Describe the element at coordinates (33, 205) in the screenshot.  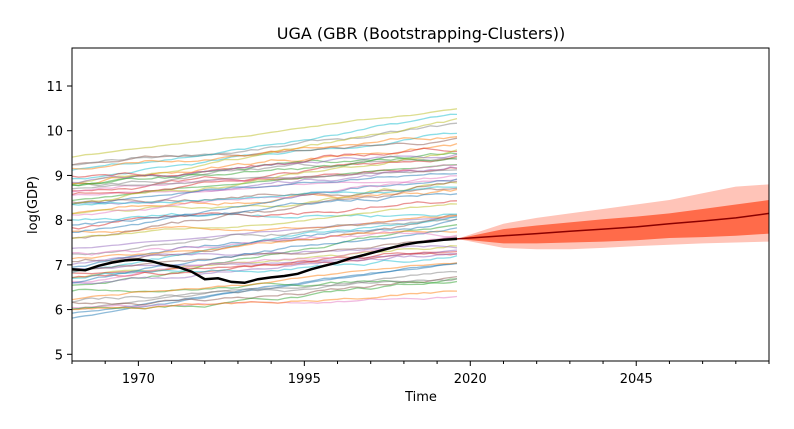
I see `y-axis-label: log(GDP)` at that location.